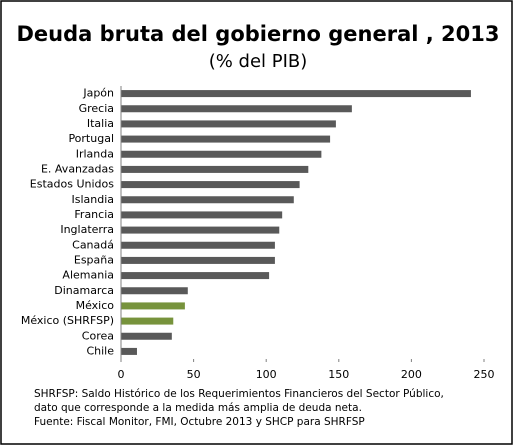  What do you see at coordinates (338, 374) in the screenshot?
I see `x-tick-label: 150` at bounding box center [338, 374].